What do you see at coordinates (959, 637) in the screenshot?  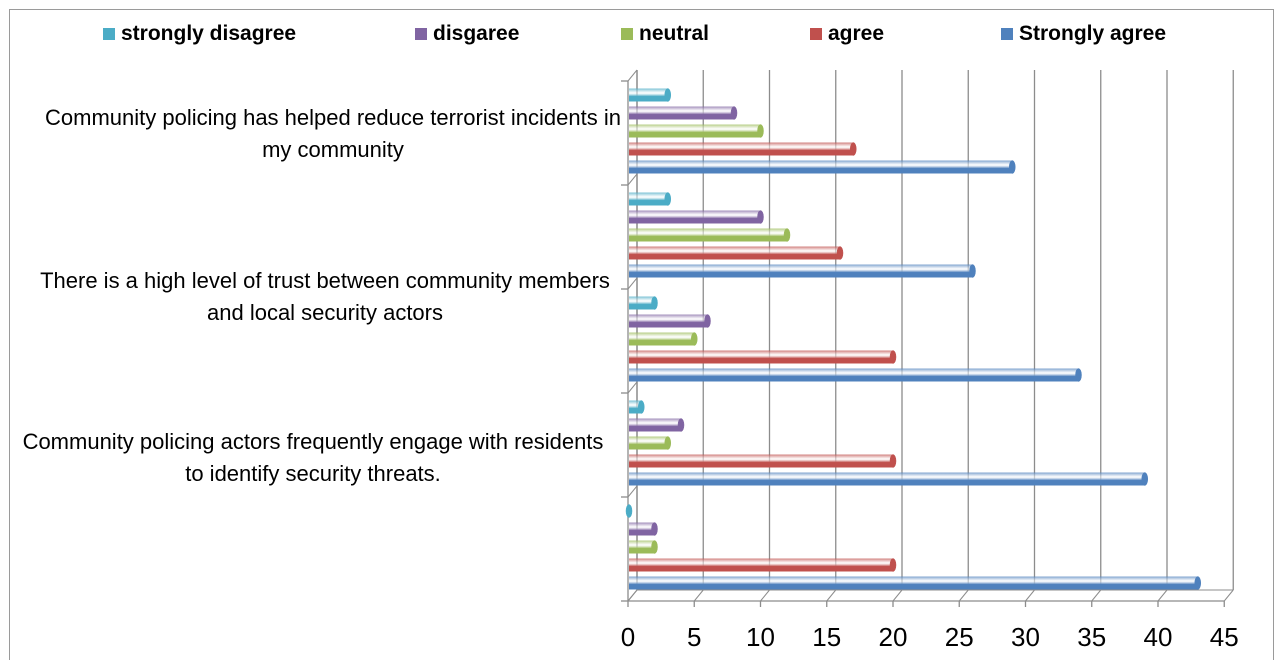 I see `x-tick-label: 25` at bounding box center [959, 637].